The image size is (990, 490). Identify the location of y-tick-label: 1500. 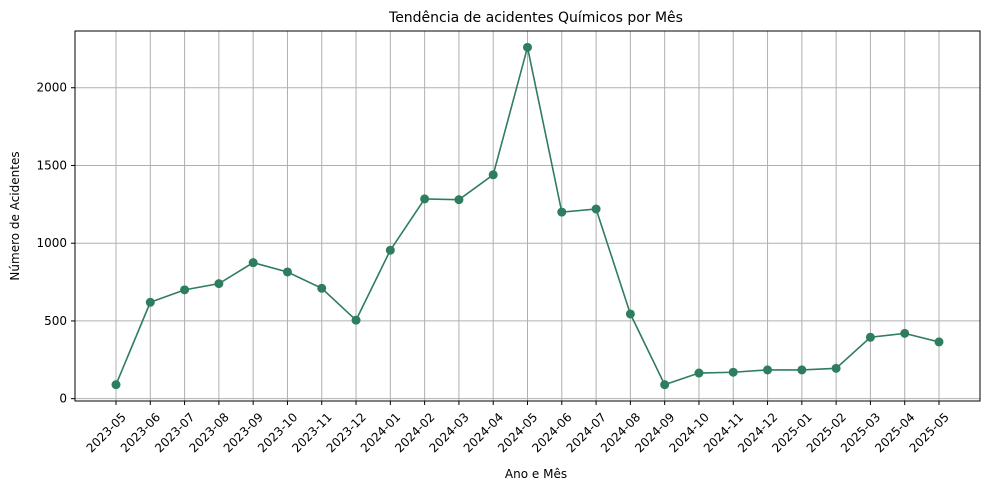
(51, 165).